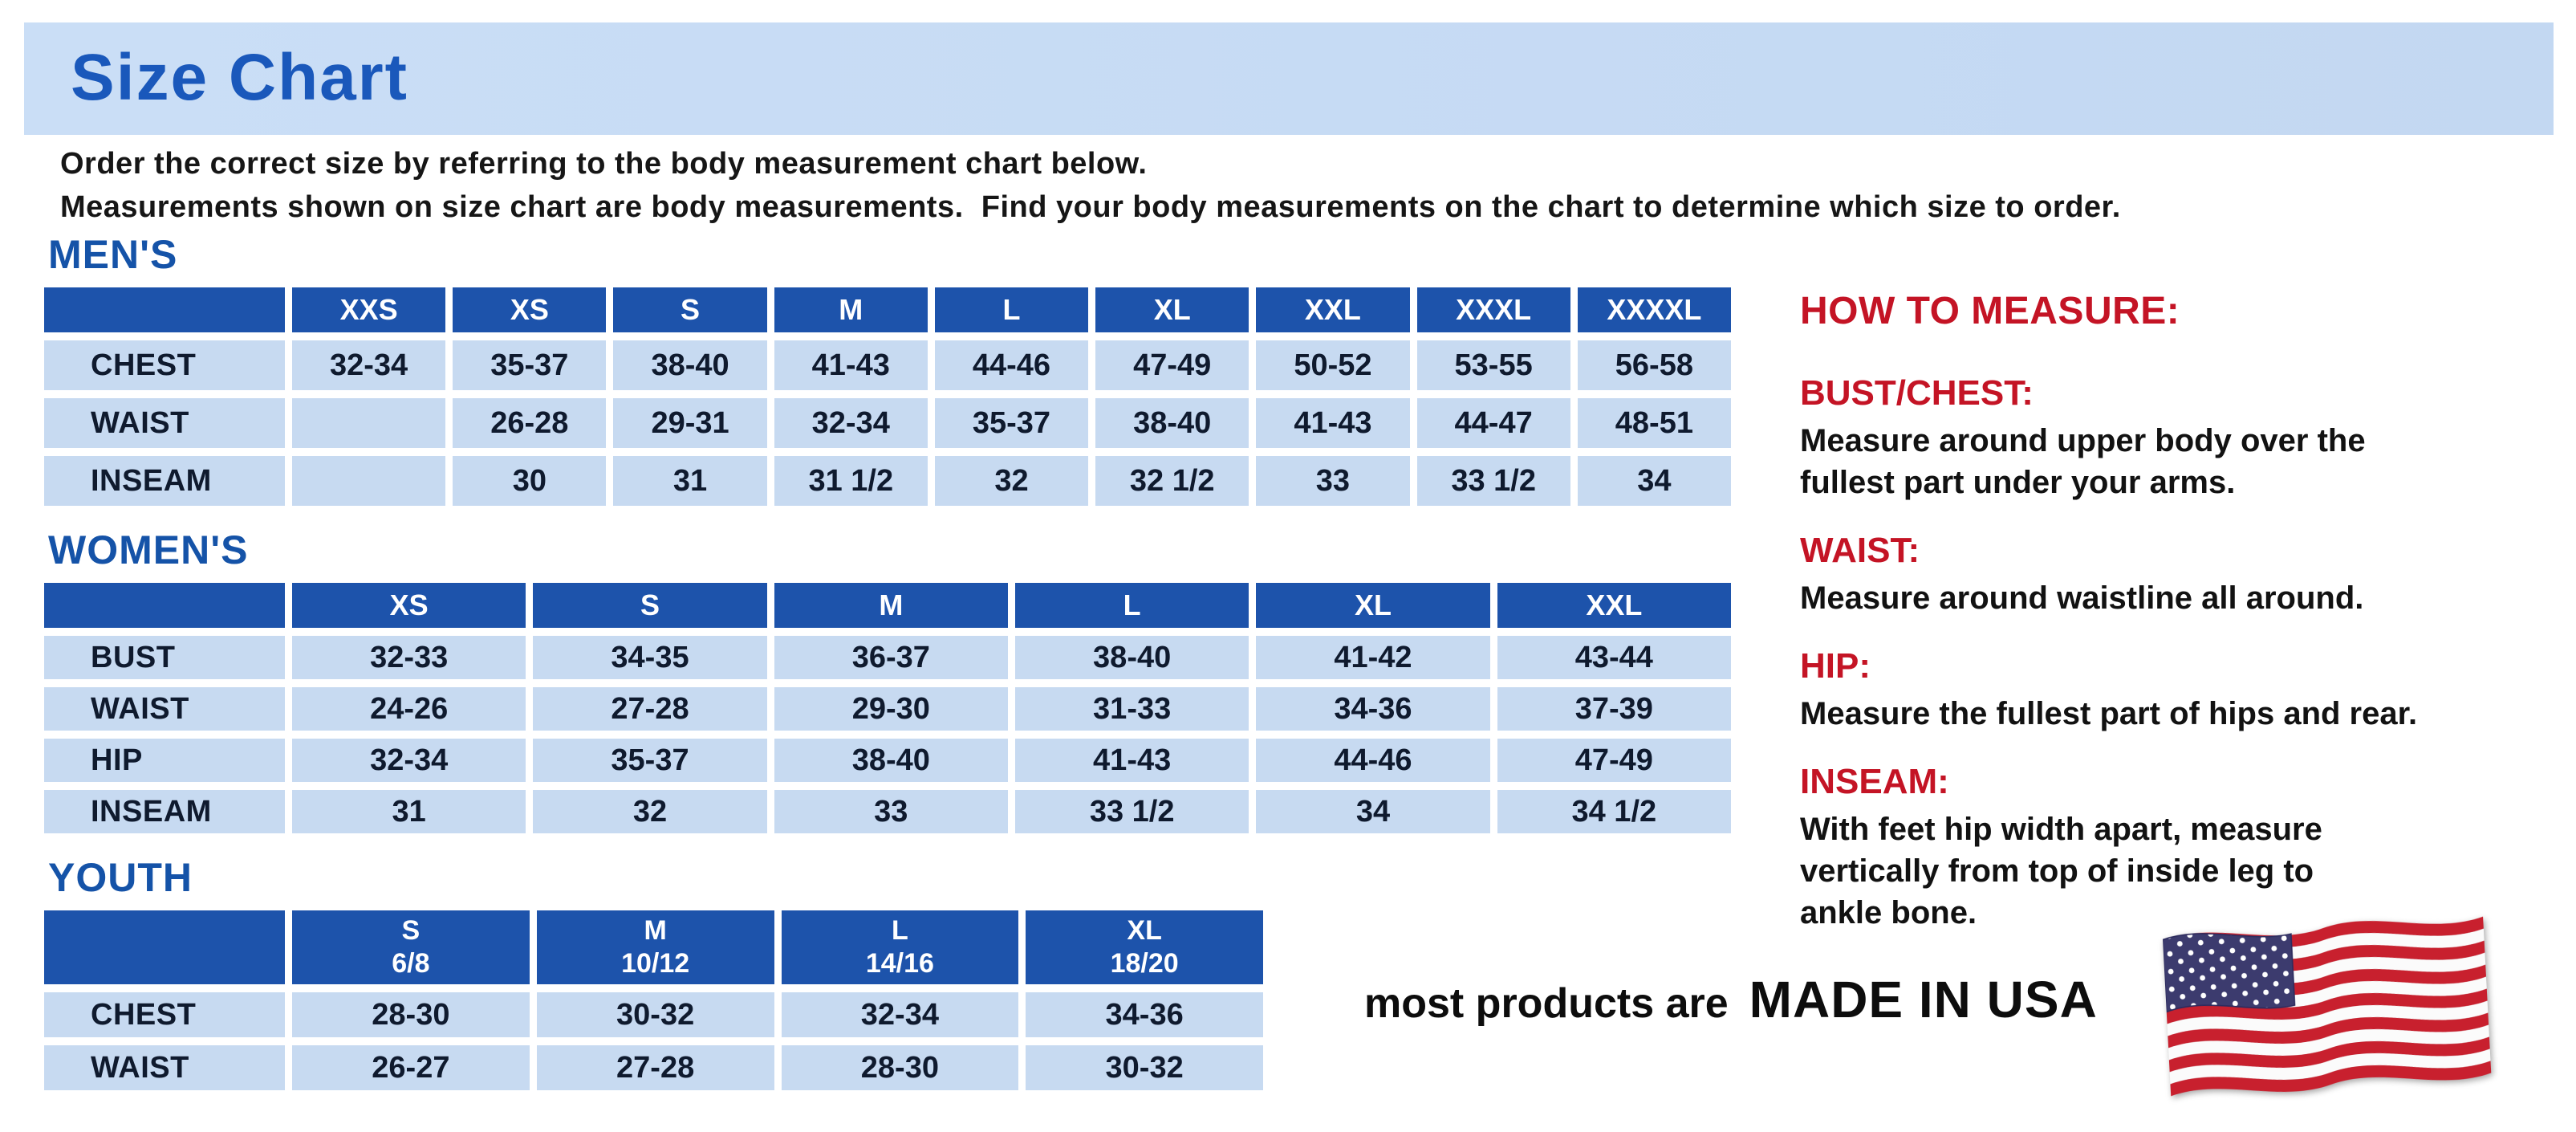 The image size is (2576, 1132). What do you see at coordinates (1373, 760) in the screenshot?
I see `size-value-cell: 44-46` at bounding box center [1373, 760].